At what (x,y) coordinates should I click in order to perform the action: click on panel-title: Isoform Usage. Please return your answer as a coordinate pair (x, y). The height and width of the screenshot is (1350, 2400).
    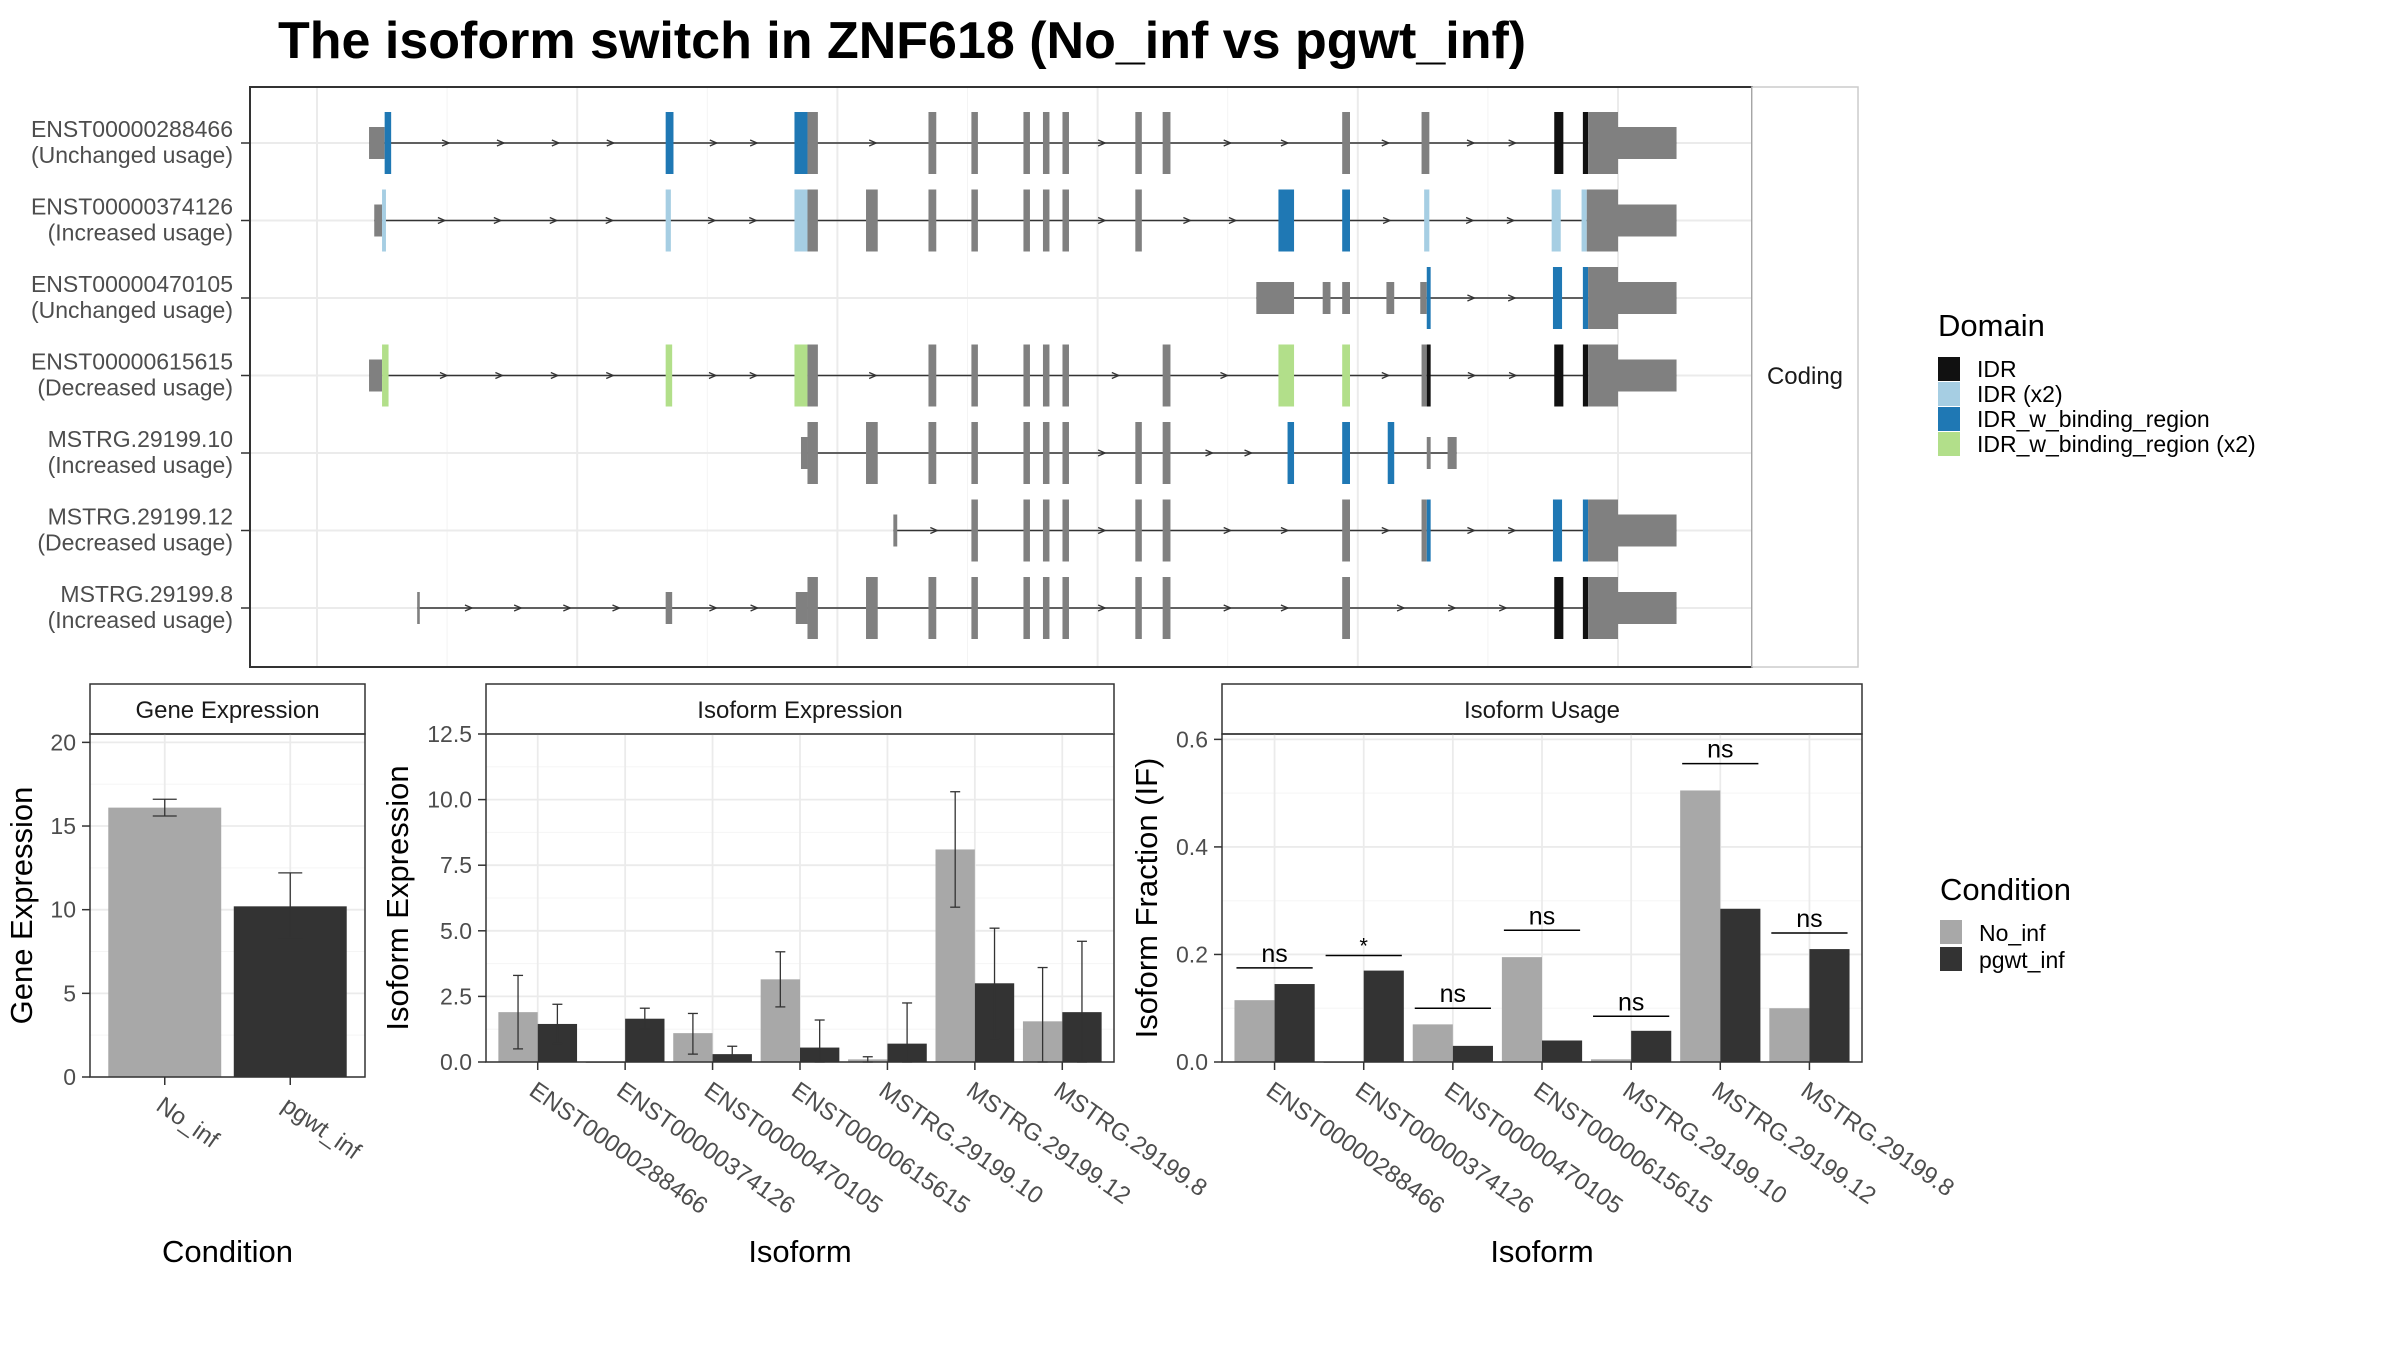
    Looking at the image, I should click on (1542, 710).